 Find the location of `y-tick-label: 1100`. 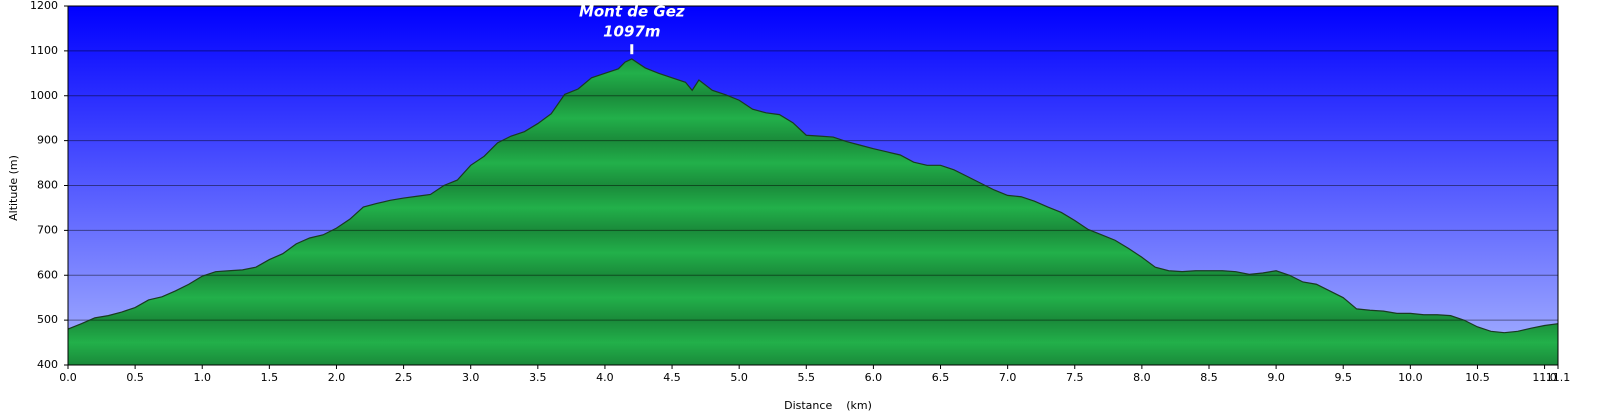

y-tick-label: 1100 is located at coordinates (44, 50).